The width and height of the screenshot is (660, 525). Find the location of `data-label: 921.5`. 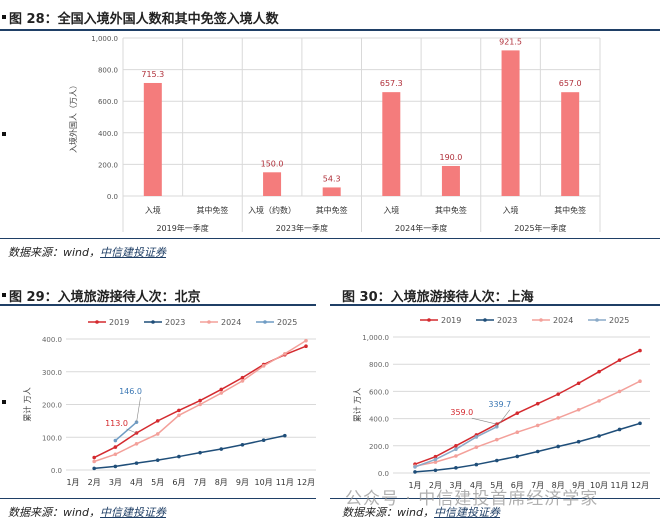

data-label: 921.5 is located at coordinates (510, 41).